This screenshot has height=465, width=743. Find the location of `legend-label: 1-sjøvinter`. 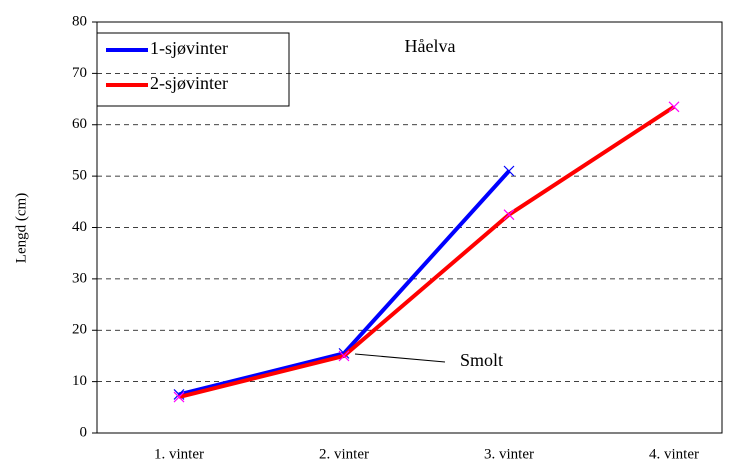

legend-label: 1-sjøvinter is located at coordinates (189, 48).